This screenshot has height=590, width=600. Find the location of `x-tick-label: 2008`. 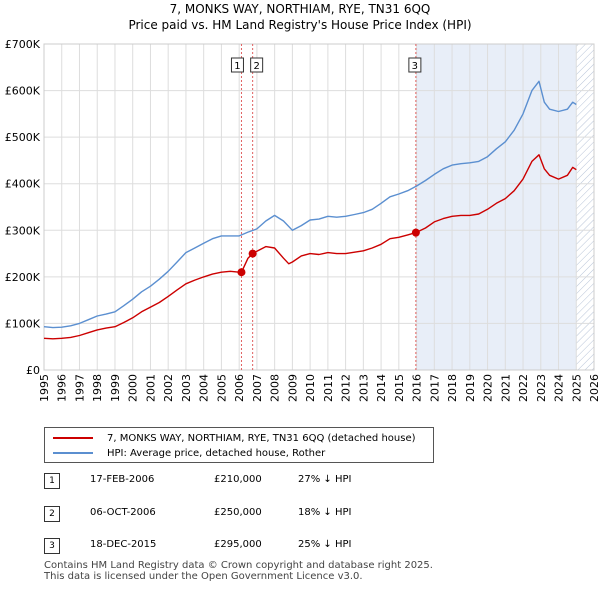

x-tick-label: 2008 is located at coordinates (275, 388).